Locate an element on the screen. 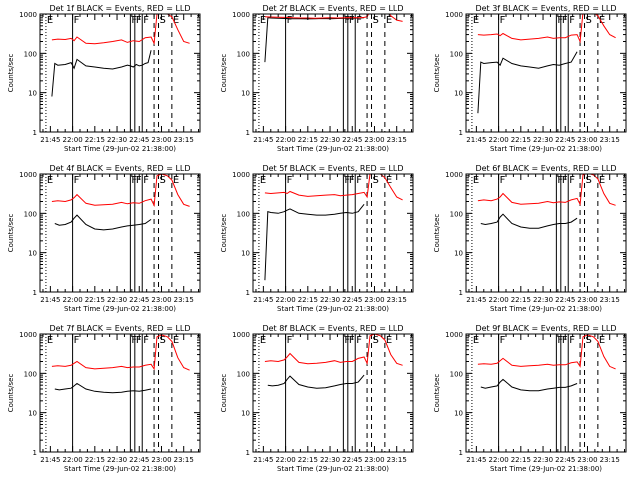  chart-title: Det 7f BLACK = Events, RED = LLD is located at coordinates (119, 328).